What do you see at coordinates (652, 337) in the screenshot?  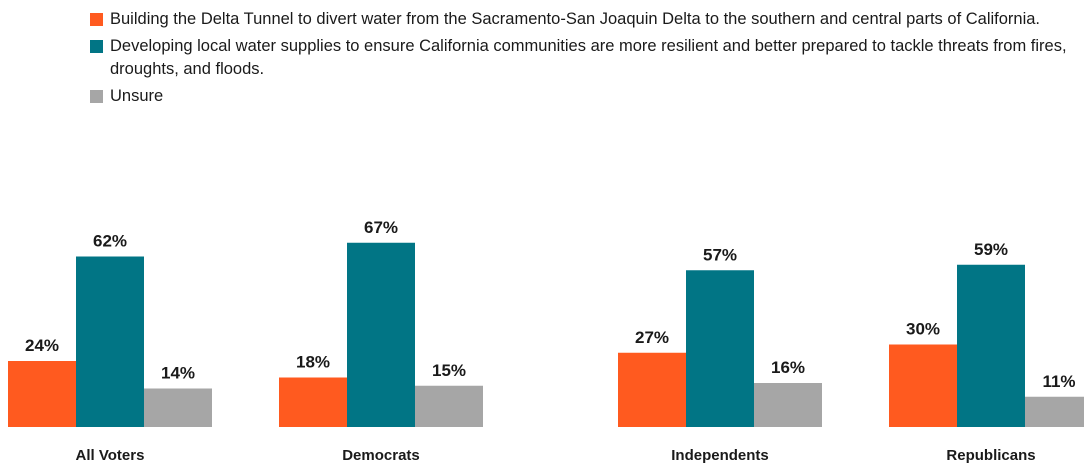 I see `data-label-independents-delta-tunnel: 27%` at bounding box center [652, 337].